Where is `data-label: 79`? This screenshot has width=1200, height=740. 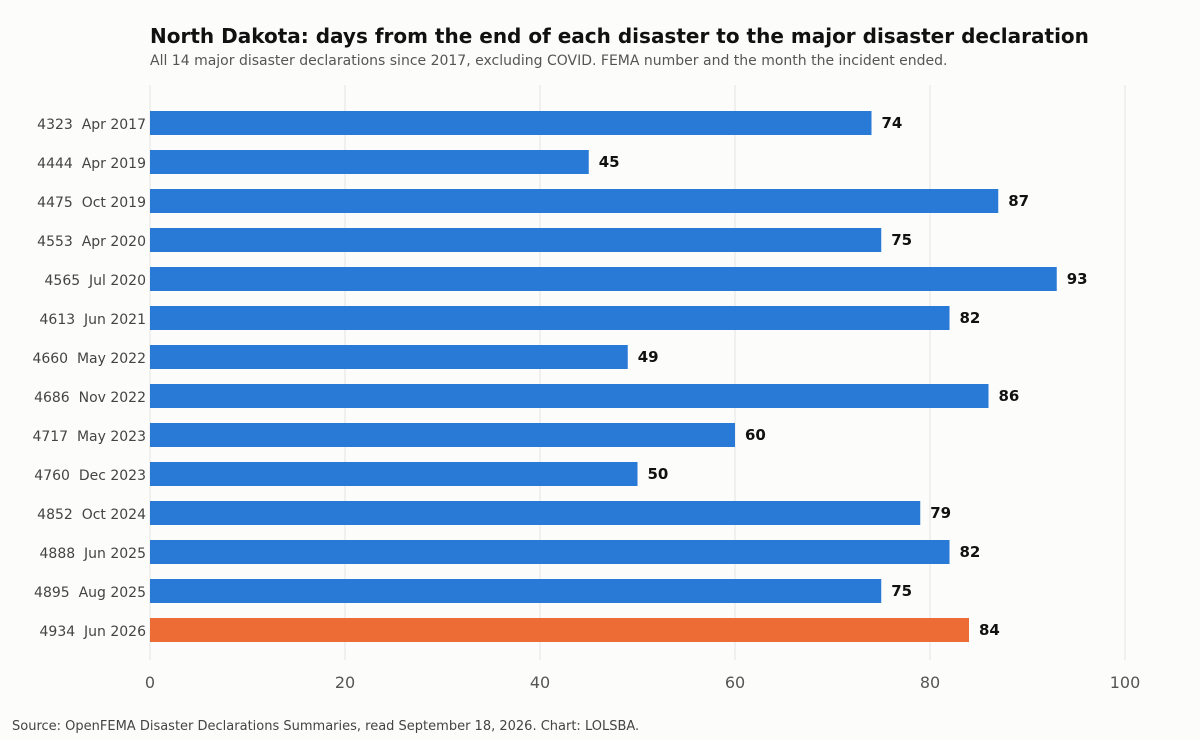 data-label: 79 is located at coordinates (940, 513).